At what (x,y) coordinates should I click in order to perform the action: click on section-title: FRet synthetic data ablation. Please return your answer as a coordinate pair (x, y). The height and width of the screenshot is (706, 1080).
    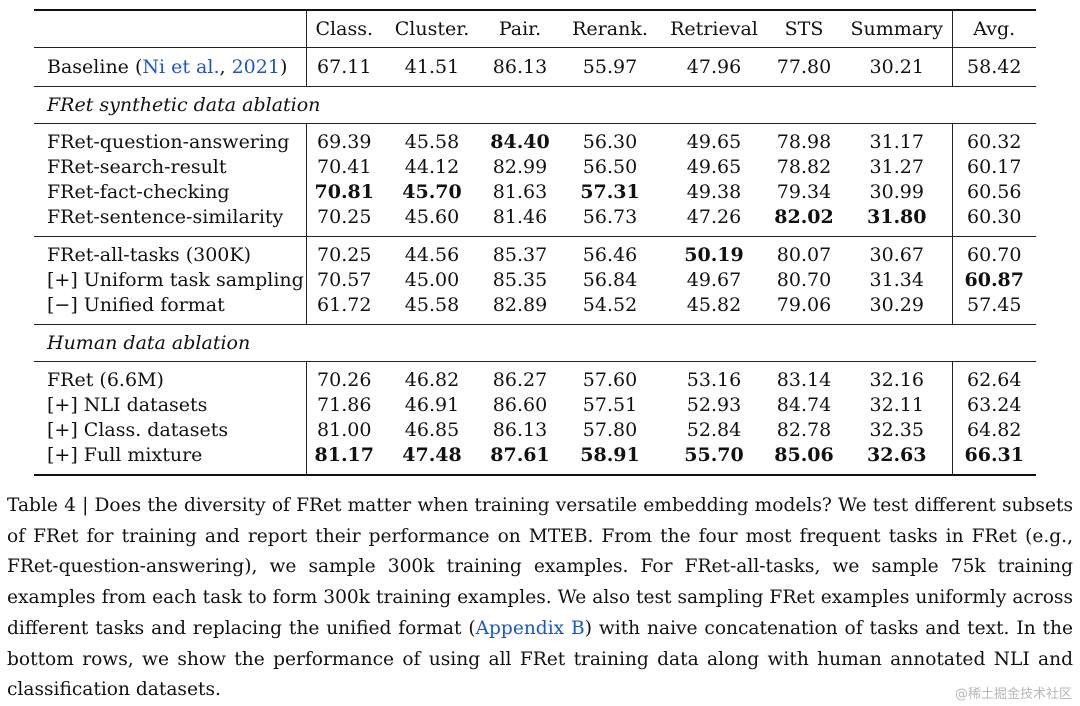
    Looking at the image, I should click on (535, 105).